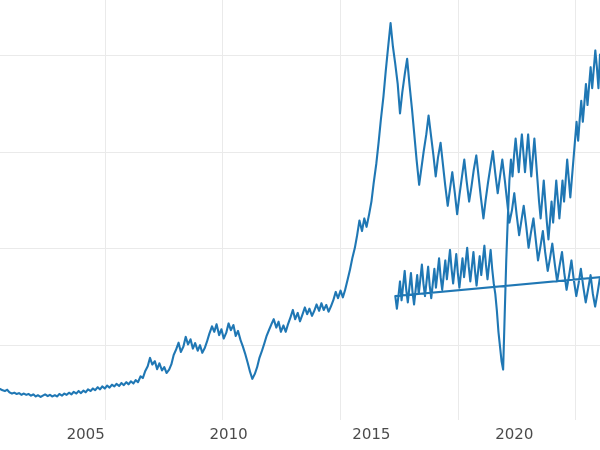  What do you see at coordinates (371, 434) in the screenshot?
I see `x-tick-label-2015: 2015` at bounding box center [371, 434].